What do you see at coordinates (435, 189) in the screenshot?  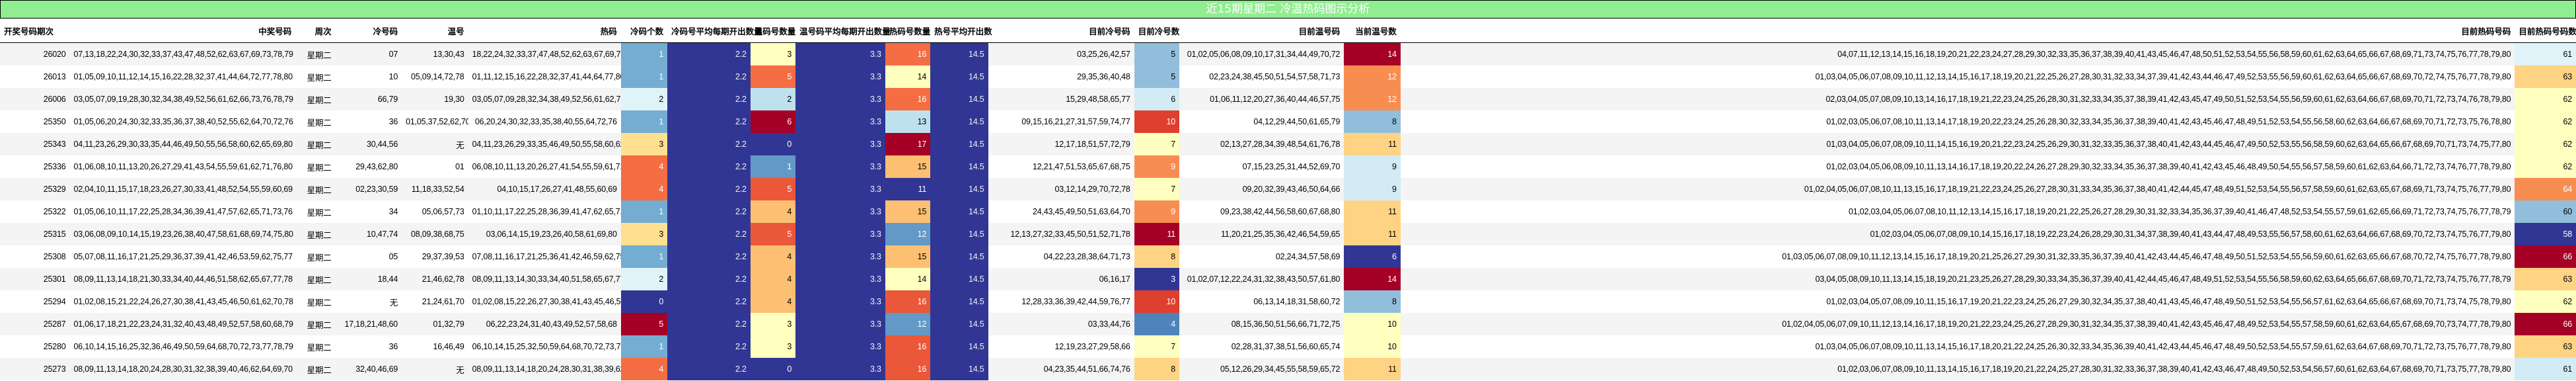 I see `warm-codes-cell: 11,18,33,52,54` at bounding box center [435, 189].